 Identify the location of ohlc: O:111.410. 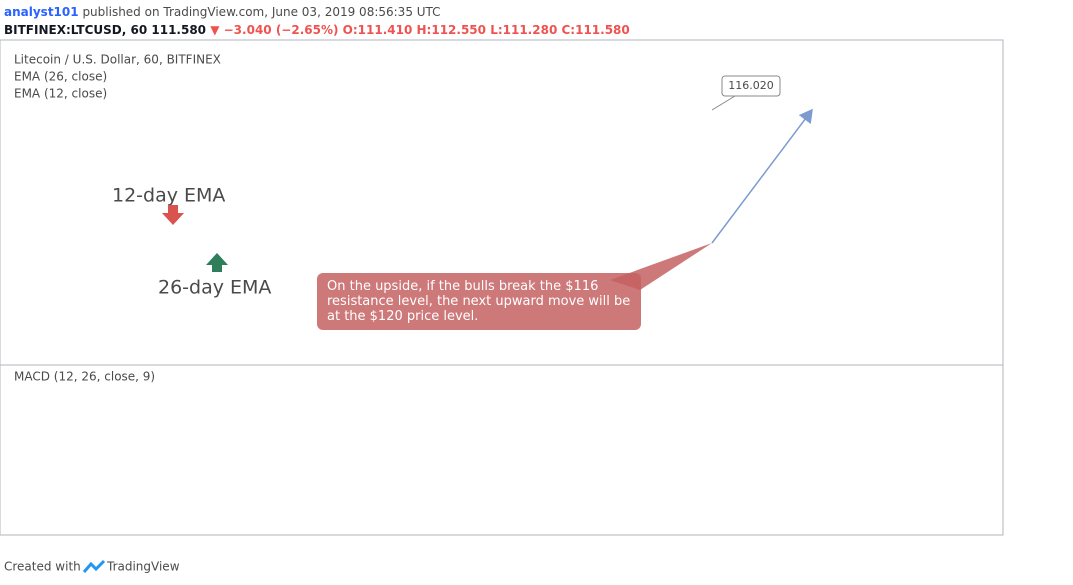
(378, 30).